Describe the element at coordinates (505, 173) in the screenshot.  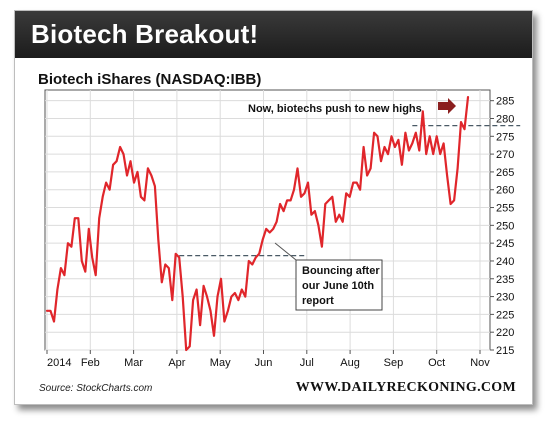
I see `y-tick-label: 265` at that location.